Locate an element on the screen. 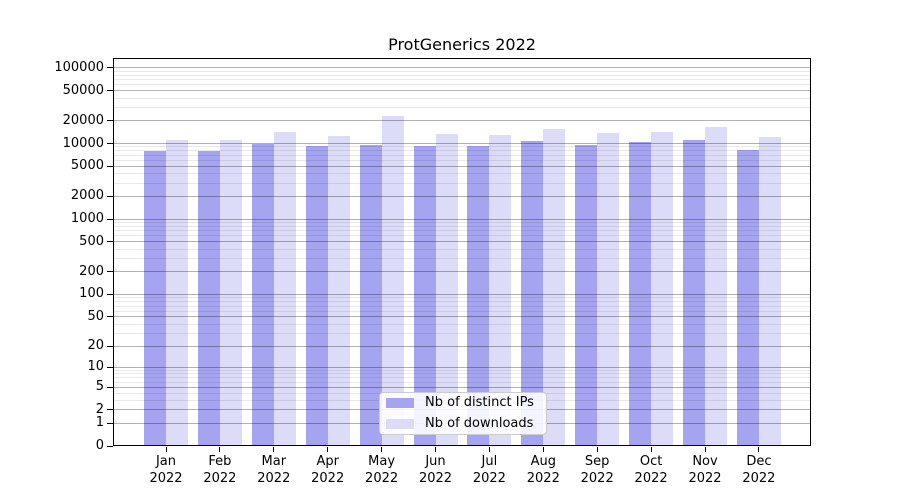 This screenshot has width=900, height=500. bar-downloads-oct is located at coordinates (662, 289).